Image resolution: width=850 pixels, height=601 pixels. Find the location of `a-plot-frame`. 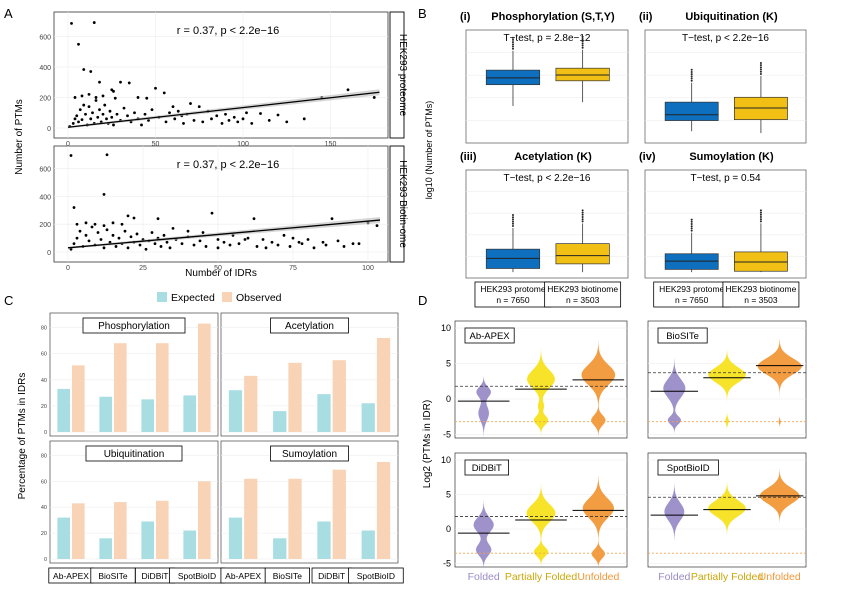

a-plot-frame is located at coordinates (221, 75).